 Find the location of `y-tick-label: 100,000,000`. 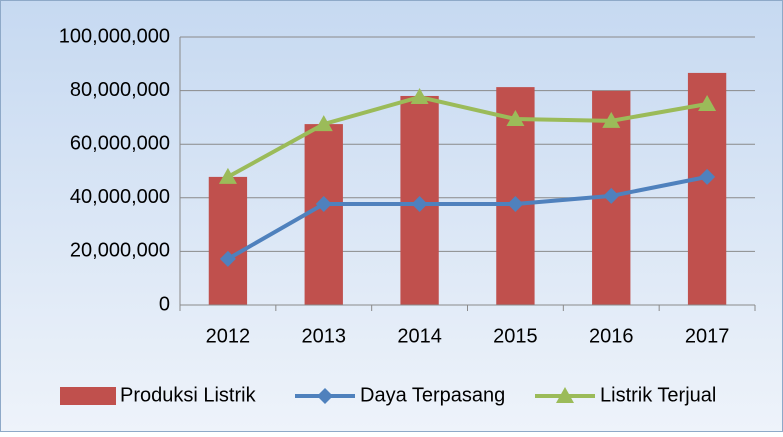

y-tick-label: 100,000,000 is located at coordinates (114, 36).